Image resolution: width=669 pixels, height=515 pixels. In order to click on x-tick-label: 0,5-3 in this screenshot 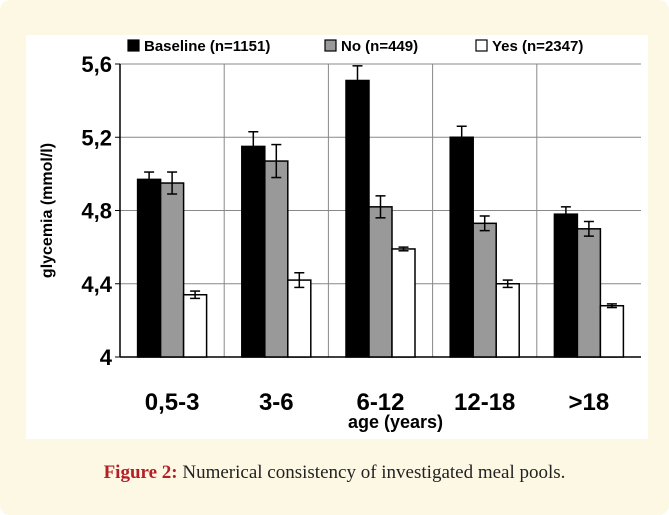, I will do `click(172, 402)`.